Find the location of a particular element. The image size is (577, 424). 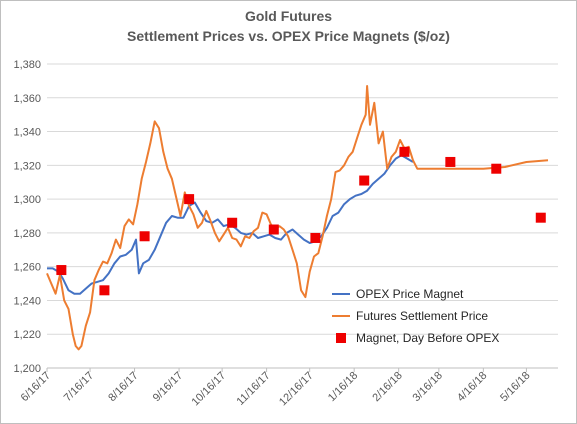

y-tick-label: 1,200 is located at coordinates (27, 369).